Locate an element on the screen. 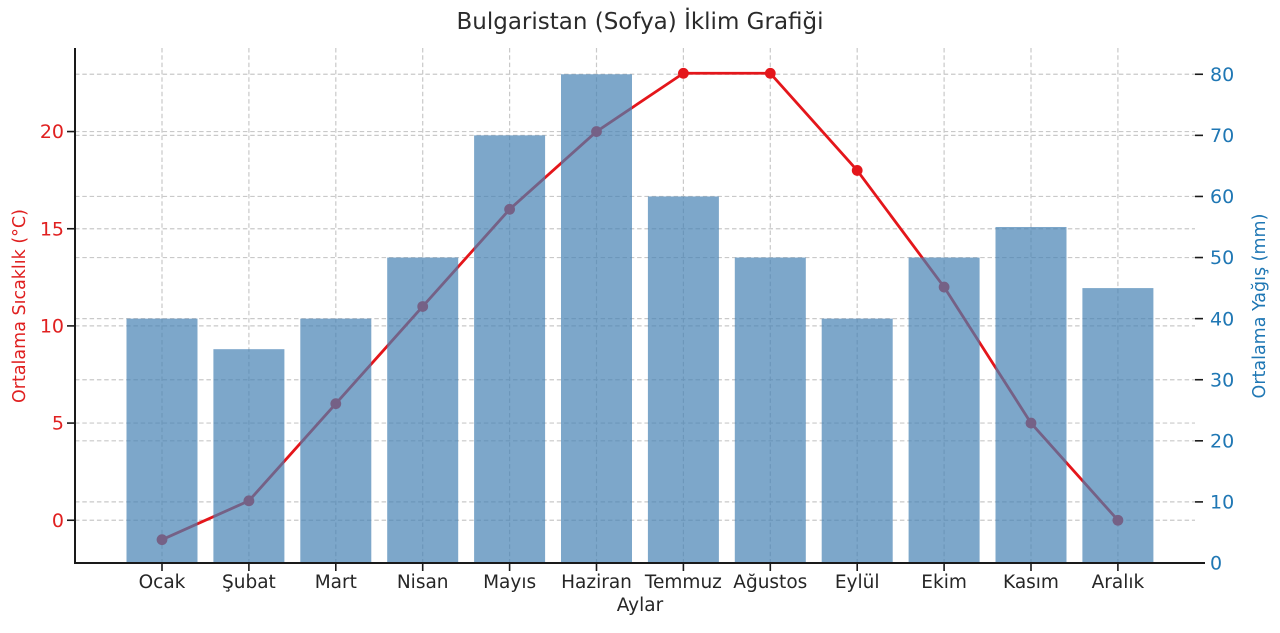 This screenshot has width=1280, height=633. right-tick-label: 20 is located at coordinates (1222, 441).